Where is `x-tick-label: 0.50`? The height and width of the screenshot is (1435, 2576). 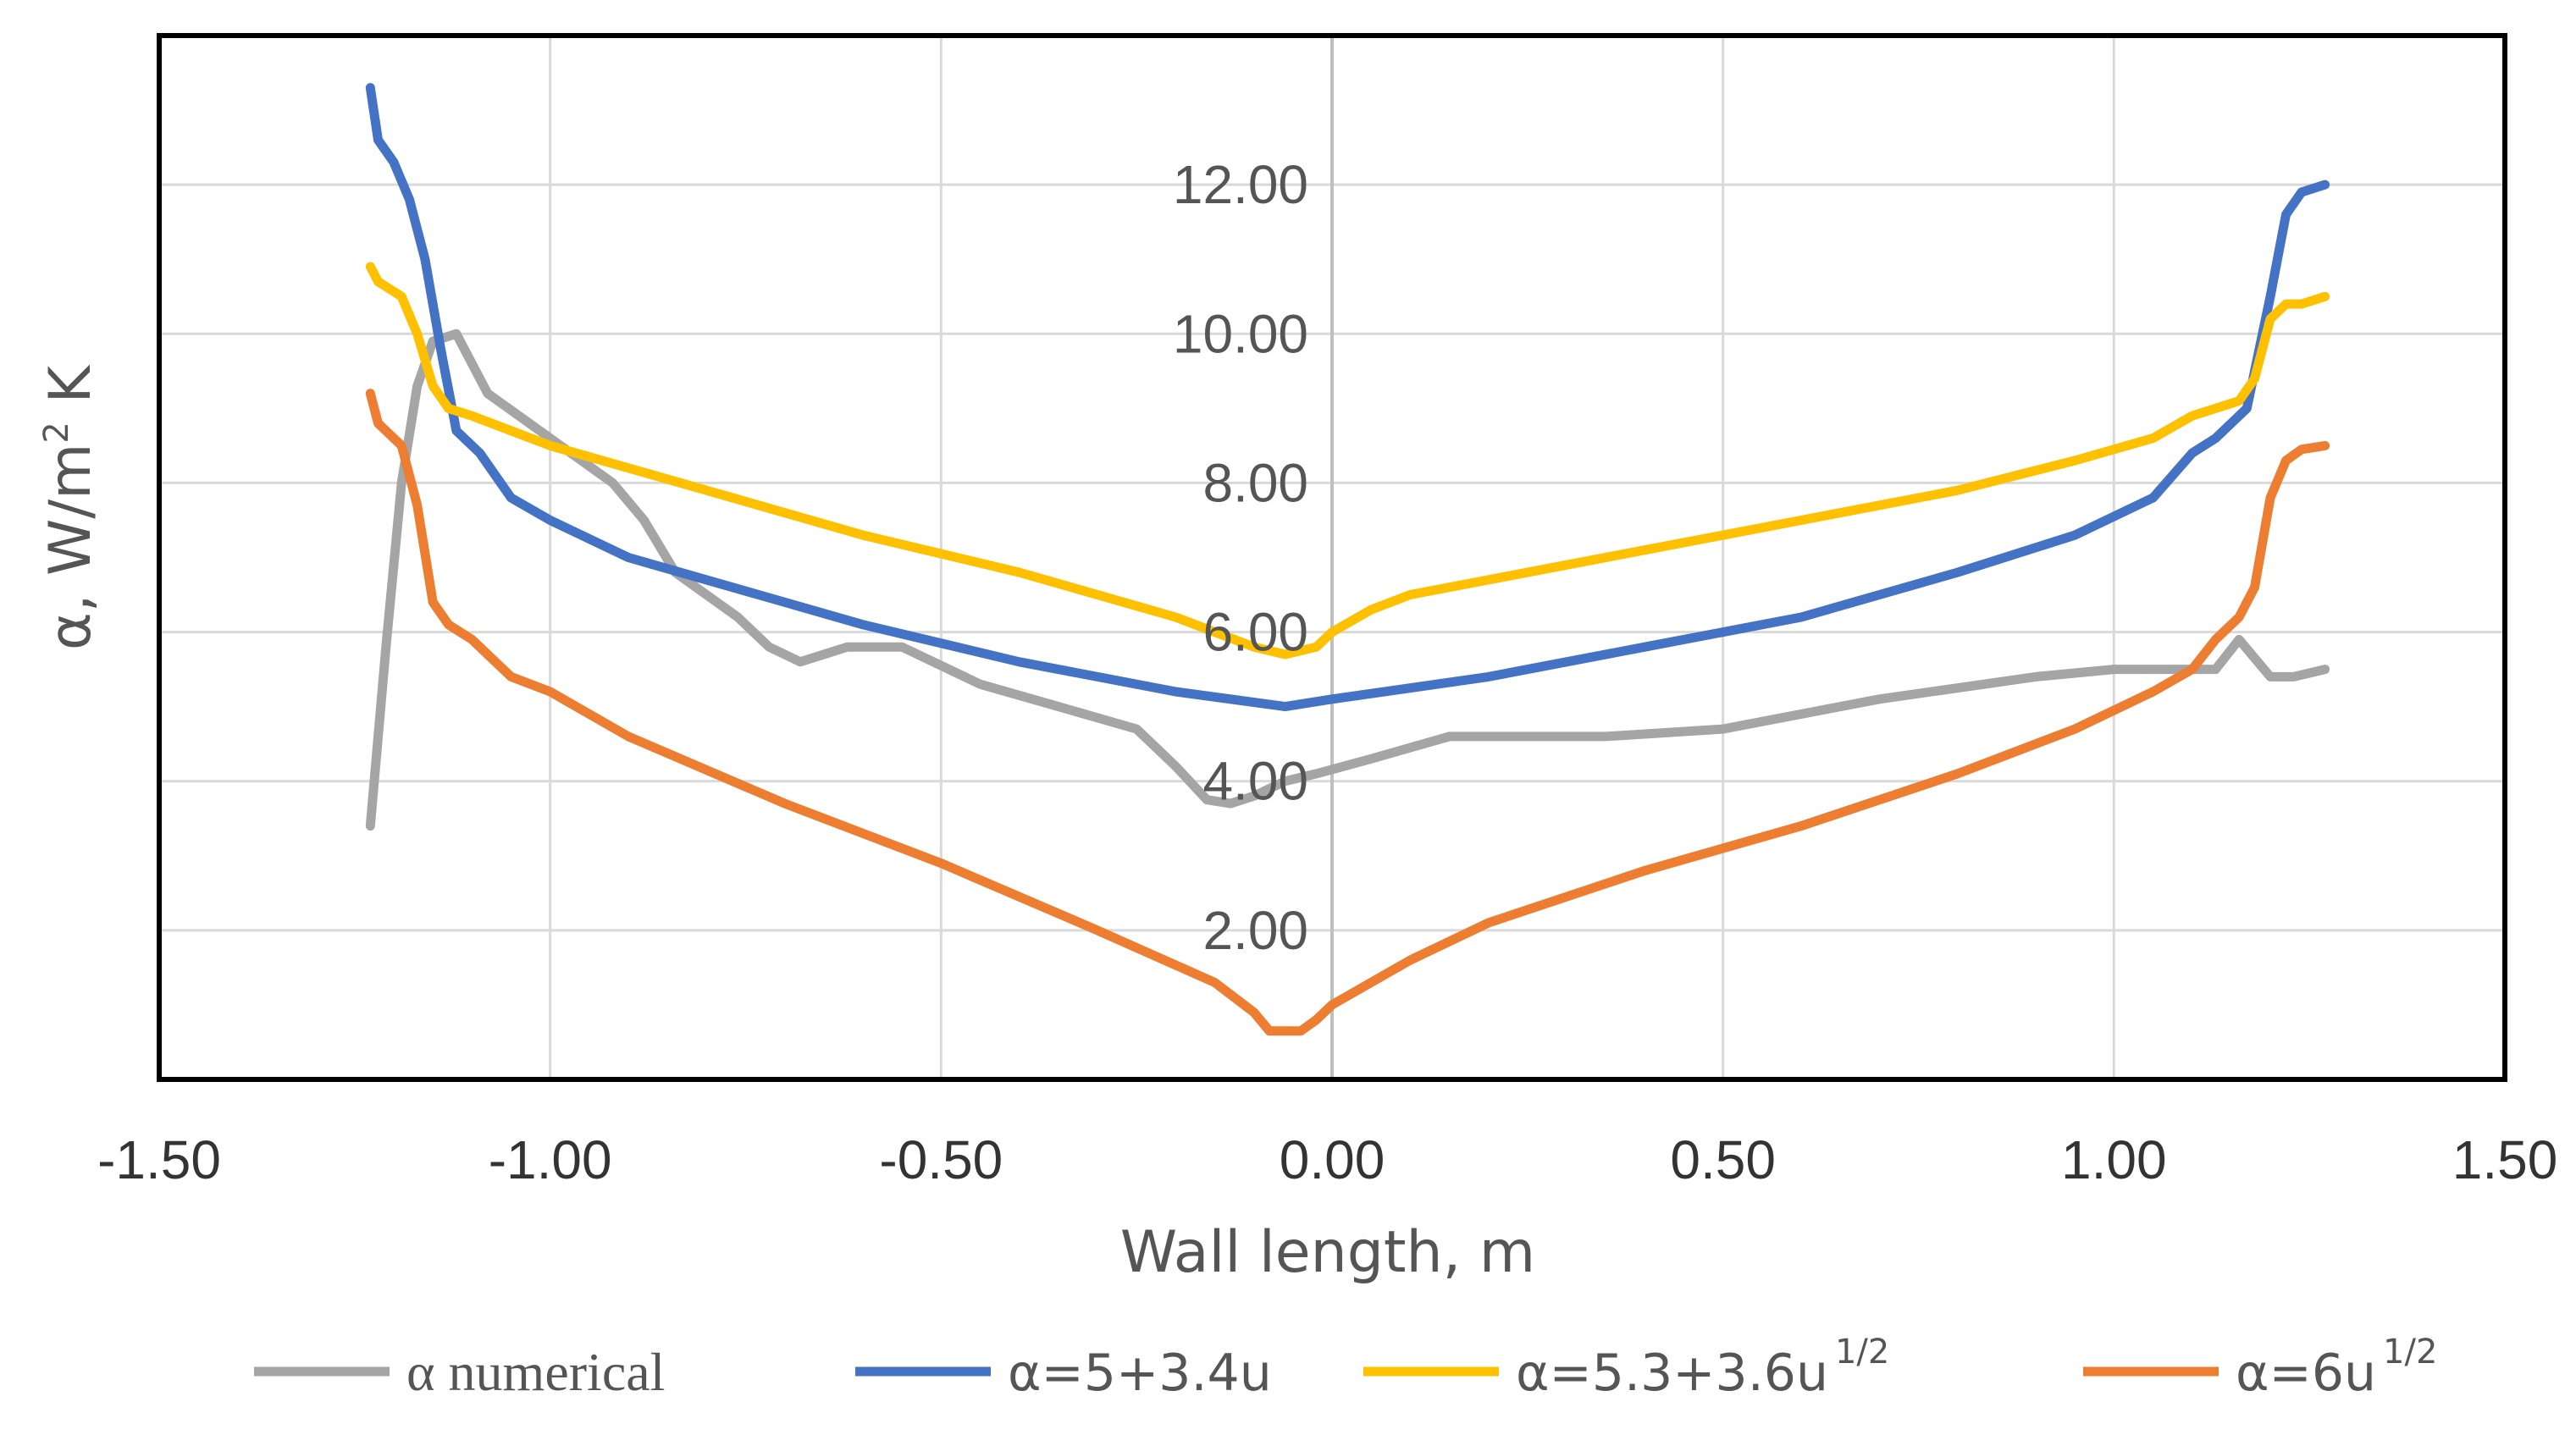
x-tick-label: 0.50 is located at coordinates (1723, 1159).